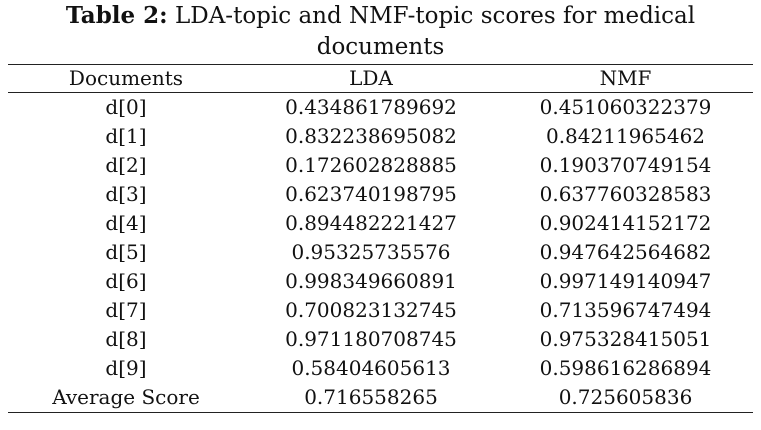 The image size is (761, 430). I want to click on table-row: d[1] 0.832238695082 0.84211965462, so click(380, 136).